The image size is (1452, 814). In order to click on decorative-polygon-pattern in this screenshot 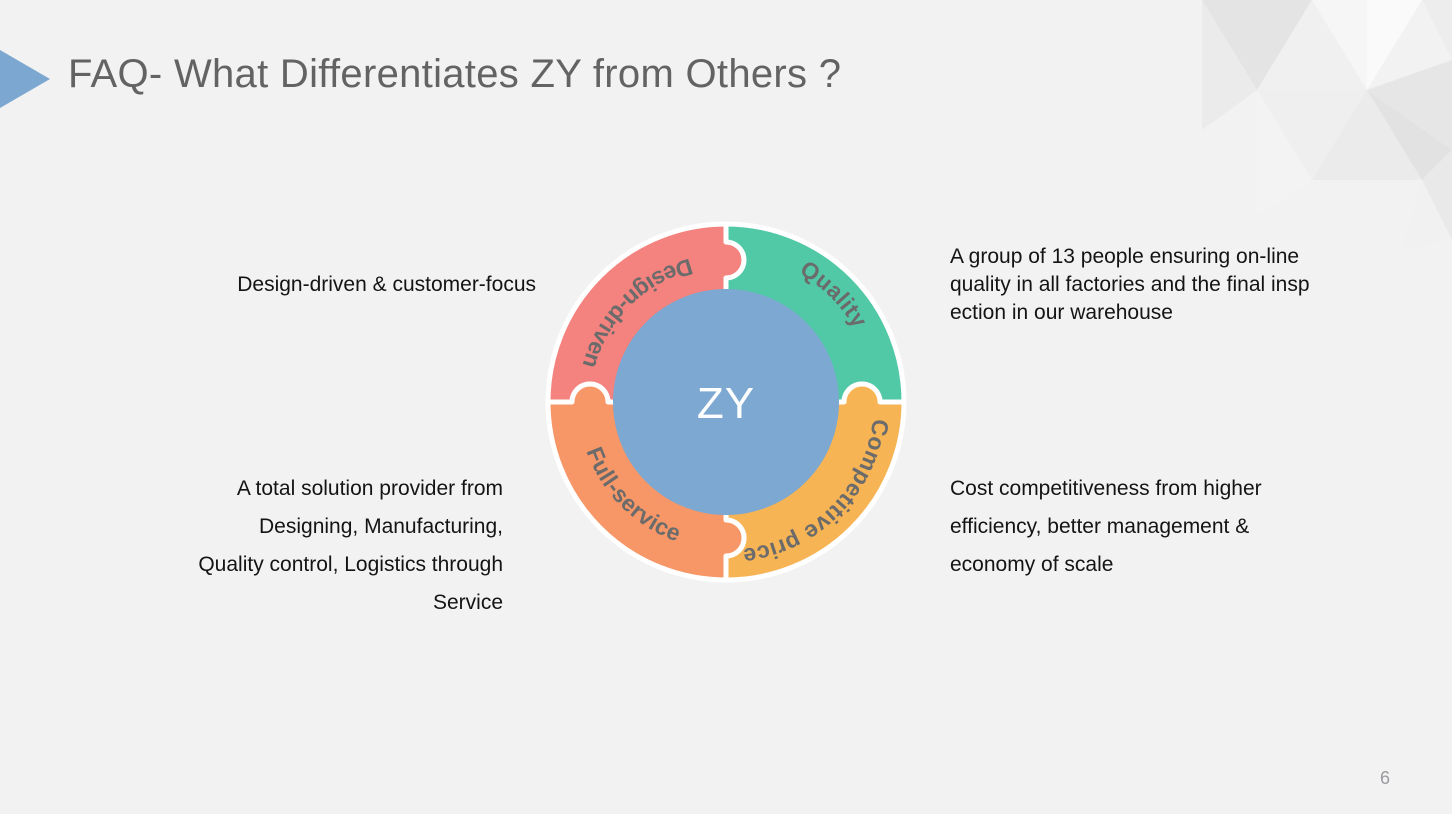, I will do `click(1327, 125)`.